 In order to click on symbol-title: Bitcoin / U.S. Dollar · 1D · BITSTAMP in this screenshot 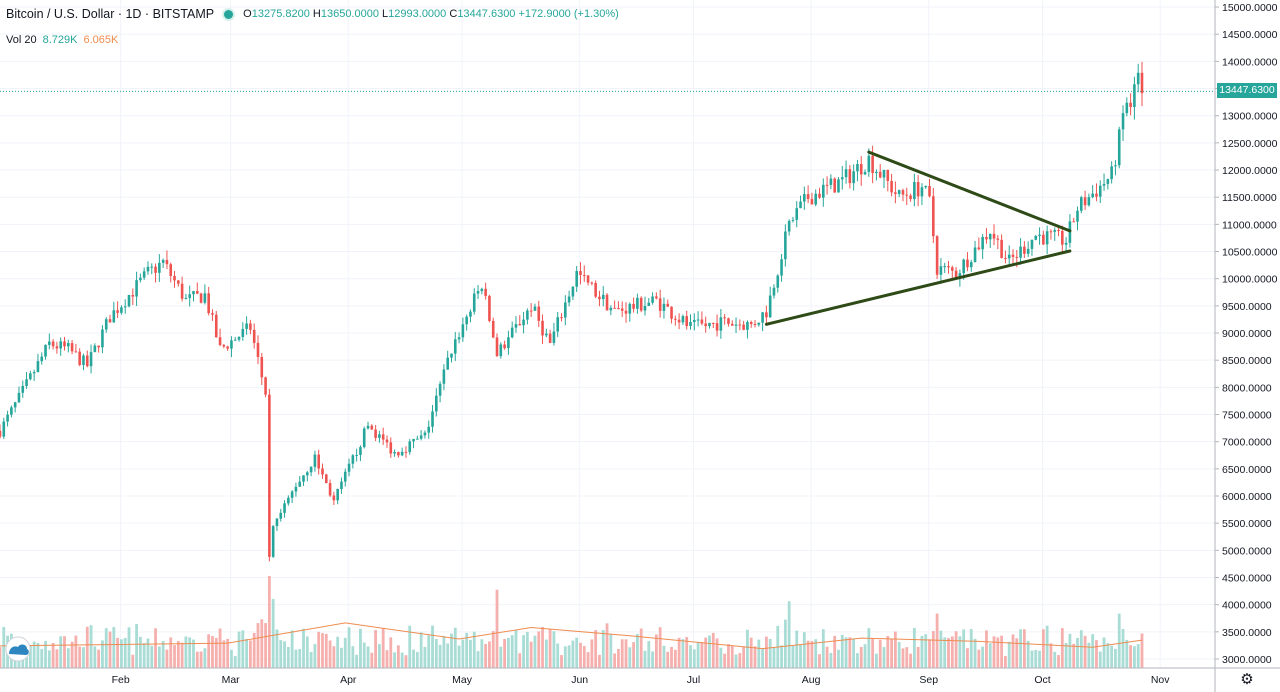, I will do `click(110, 14)`.